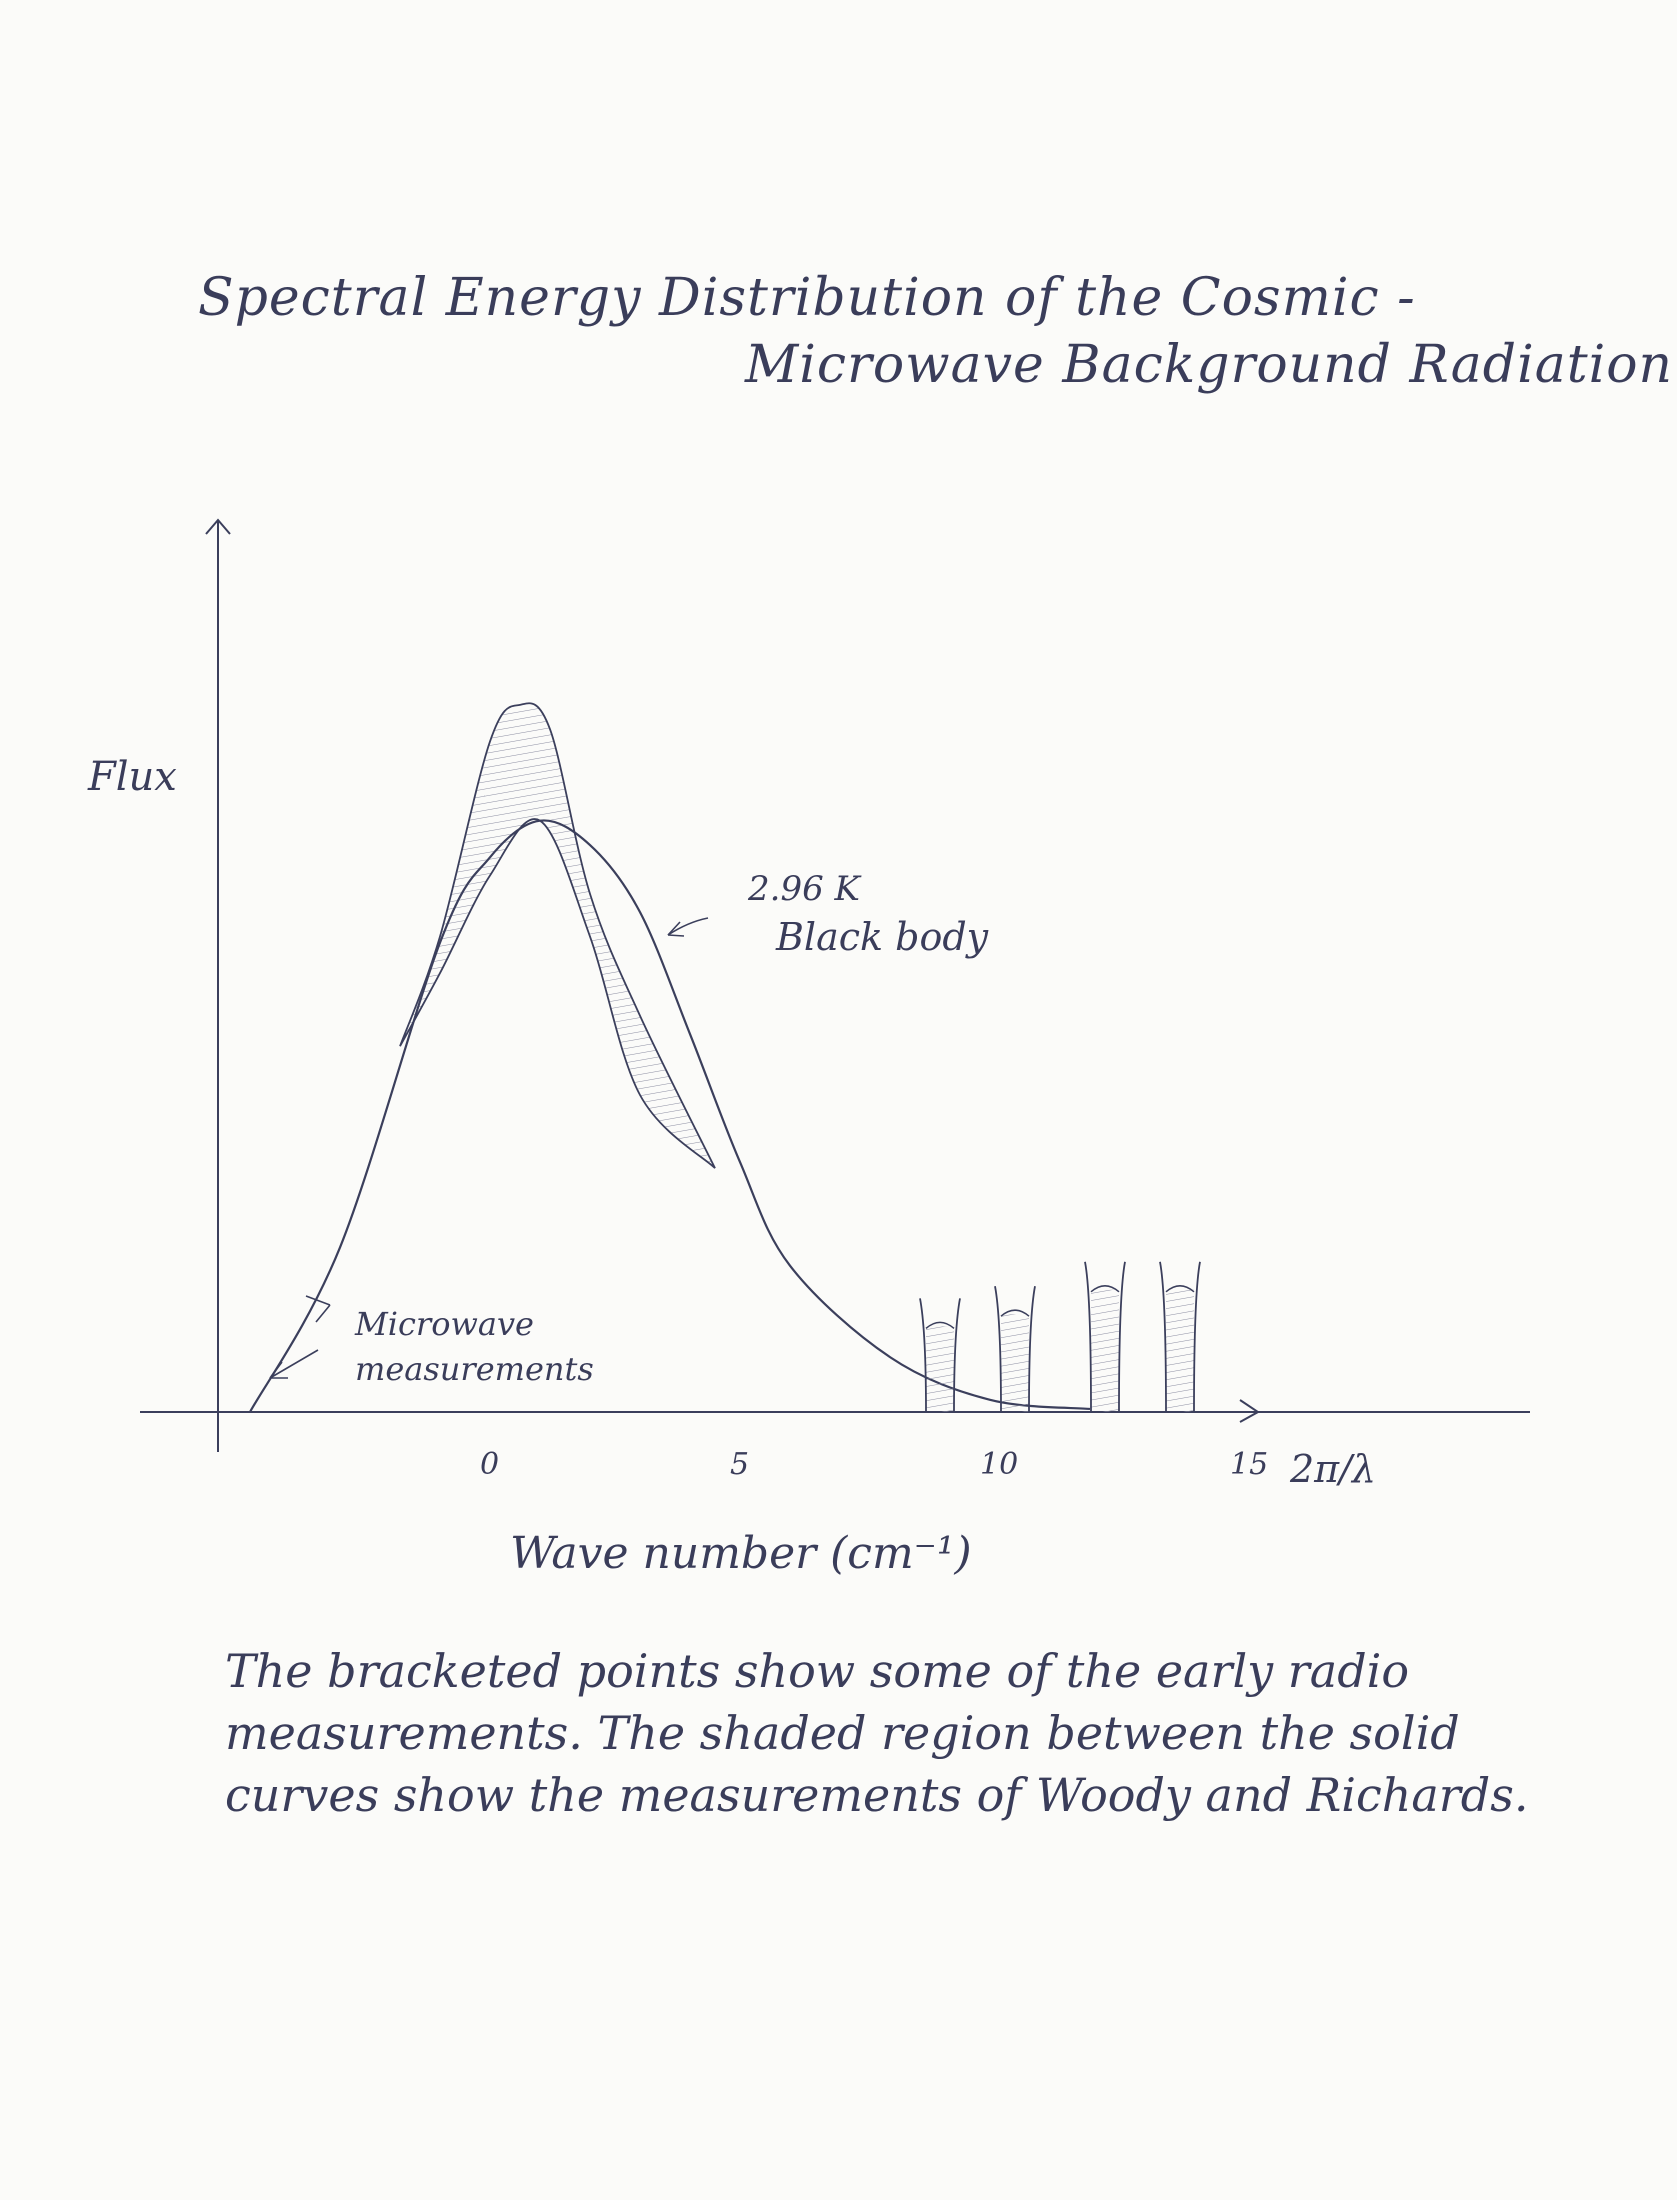 This screenshot has width=1677, height=2200. Describe the element at coordinates (318, 1309) in the screenshot. I see `annotation-arrow-microwave-upper` at that location.